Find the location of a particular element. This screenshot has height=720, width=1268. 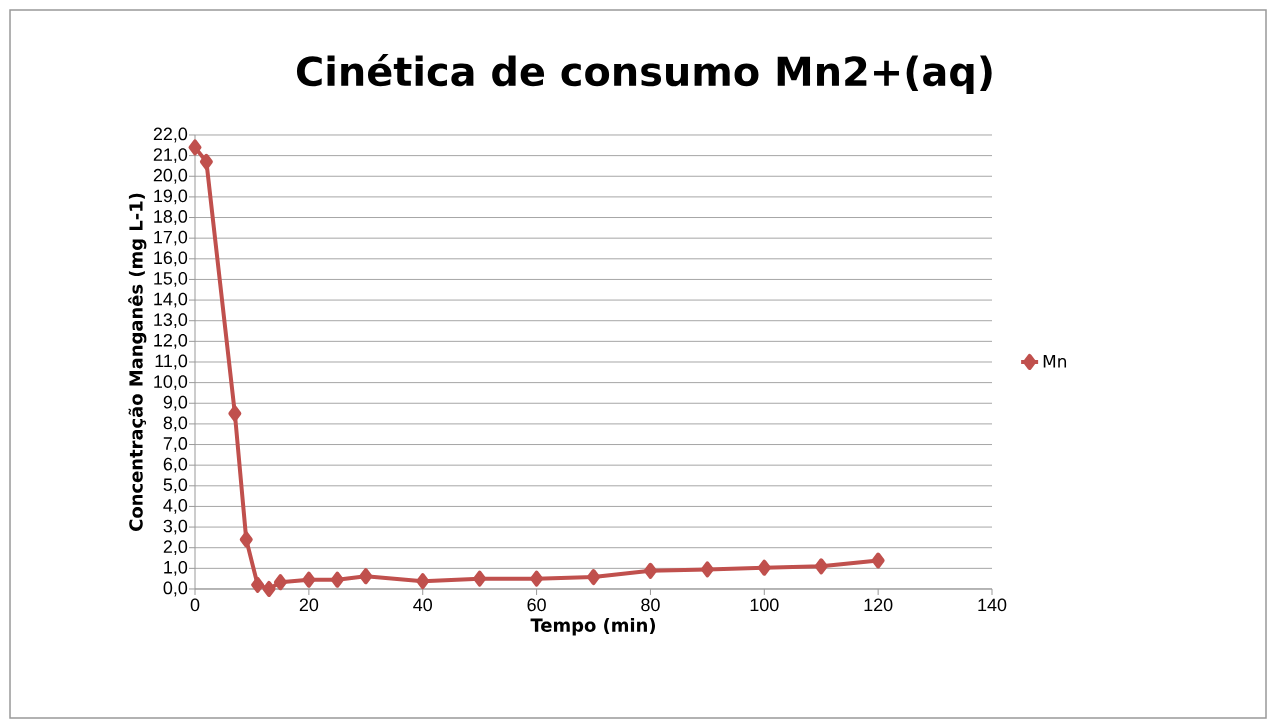

y-tick-label: 15,0 is located at coordinates (171, 279).